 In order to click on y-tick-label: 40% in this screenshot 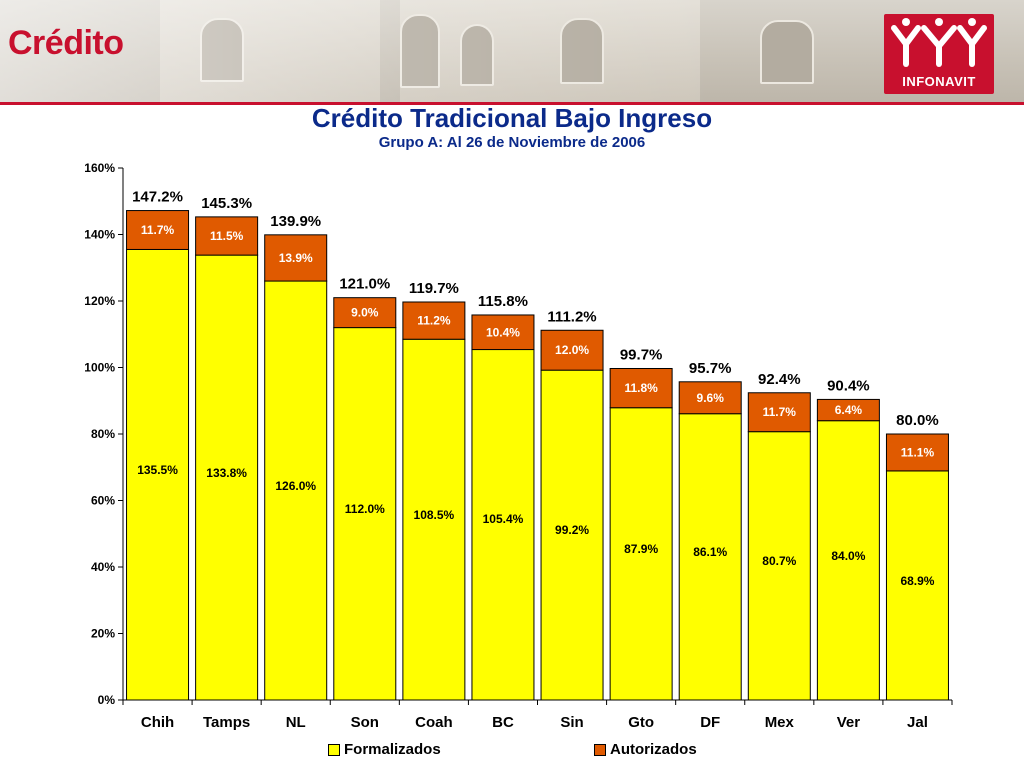, I will do `click(103, 567)`.